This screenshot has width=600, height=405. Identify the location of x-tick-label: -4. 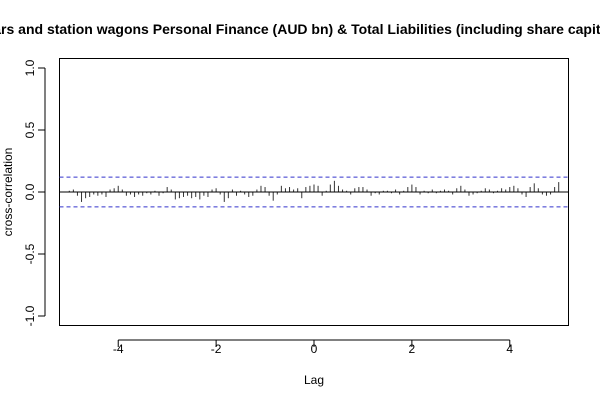
(118, 349).